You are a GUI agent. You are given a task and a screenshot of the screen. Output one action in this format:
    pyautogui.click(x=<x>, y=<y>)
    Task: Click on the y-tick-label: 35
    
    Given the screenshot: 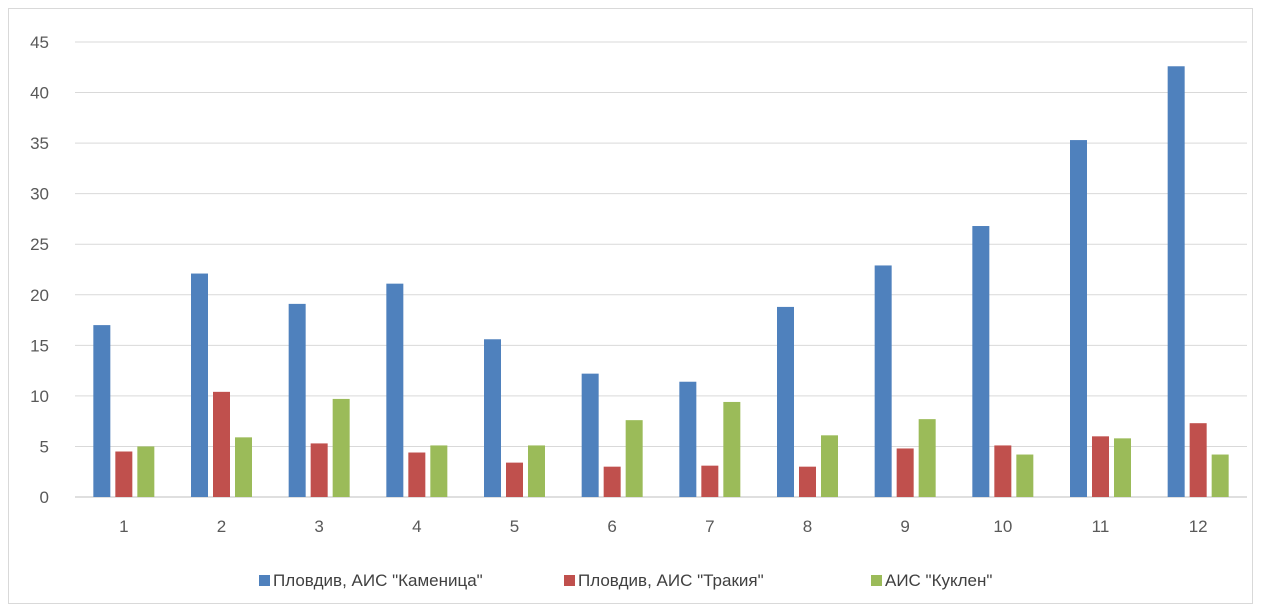 What is the action you would take?
    pyautogui.click(x=39, y=143)
    